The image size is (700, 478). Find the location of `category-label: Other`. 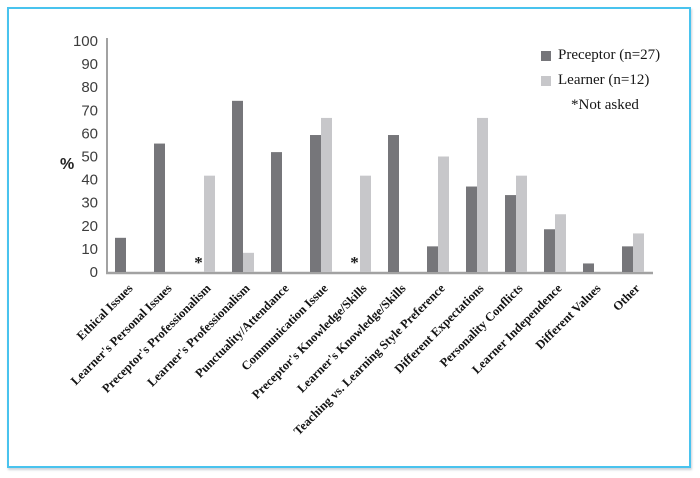

category-label: Other is located at coordinates (626, 297).